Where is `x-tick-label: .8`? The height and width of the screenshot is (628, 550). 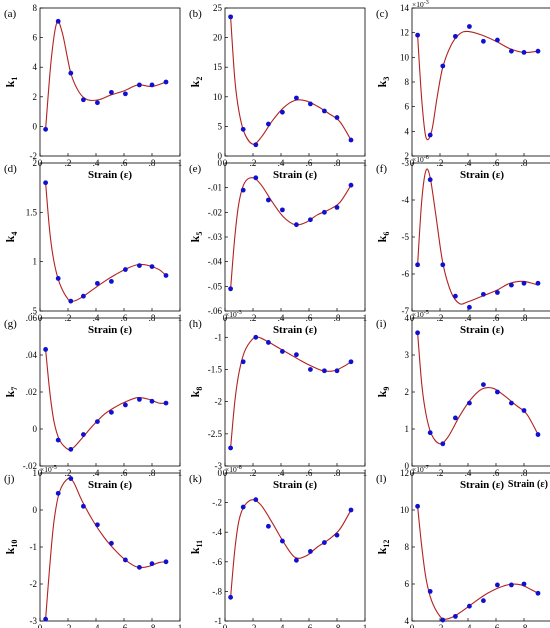
x-tick-label: .8 is located at coordinates (152, 625).